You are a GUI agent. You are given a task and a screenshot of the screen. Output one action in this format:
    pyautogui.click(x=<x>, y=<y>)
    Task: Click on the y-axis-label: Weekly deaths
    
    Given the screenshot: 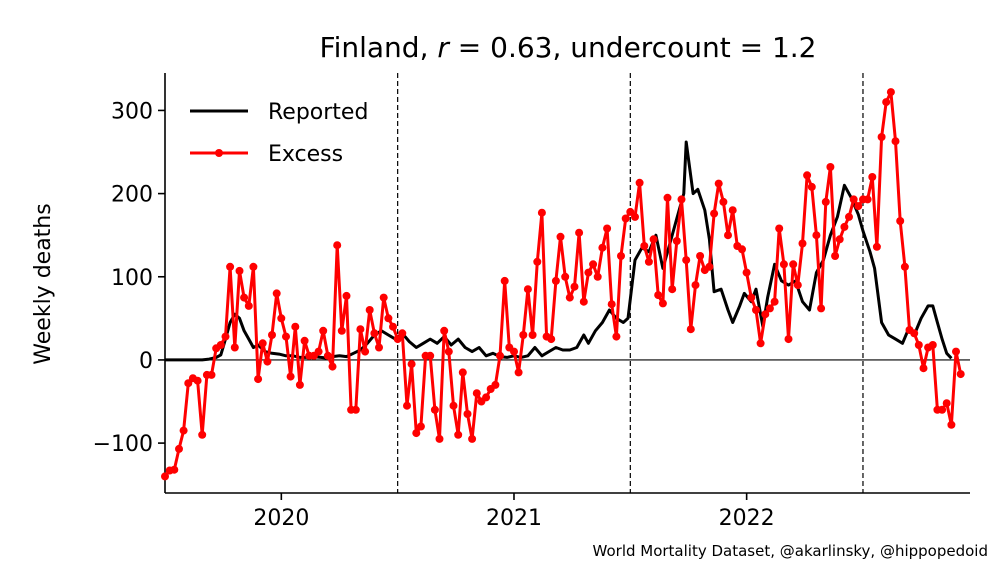 What is the action you would take?
    pyautogui.click(x=43, y=283)
    